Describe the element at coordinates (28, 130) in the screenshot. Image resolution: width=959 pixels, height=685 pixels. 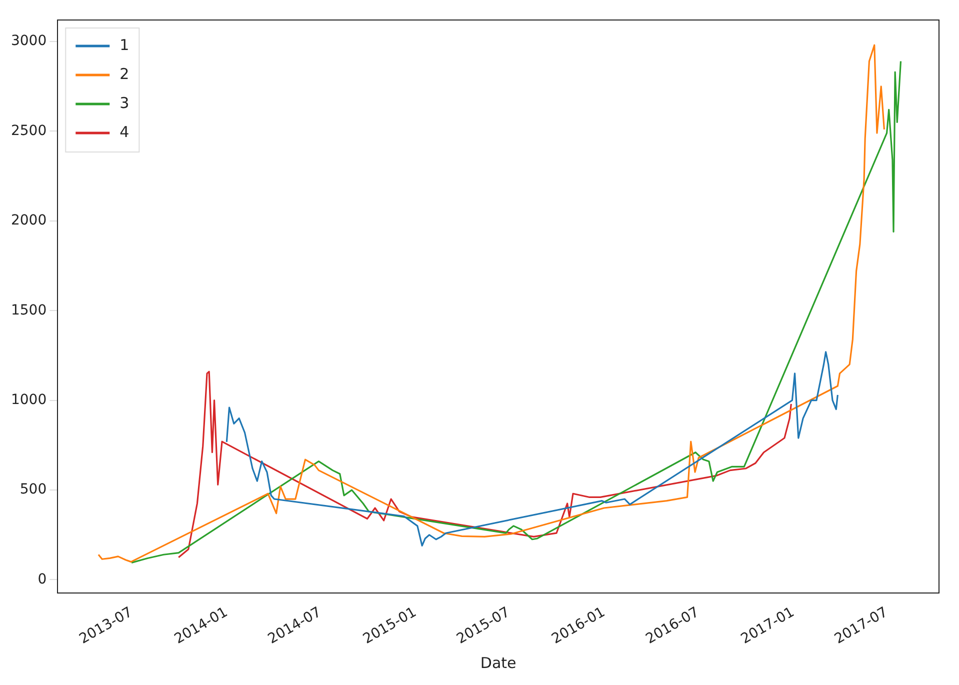
I see `y-tick-label: 2500` at that location.